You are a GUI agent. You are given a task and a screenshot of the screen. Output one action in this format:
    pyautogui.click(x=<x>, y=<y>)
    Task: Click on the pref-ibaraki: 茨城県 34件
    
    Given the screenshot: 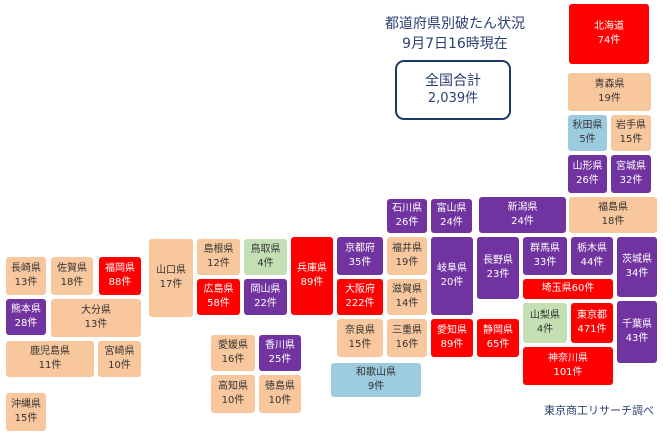 What is the action you would take?
    pyautogui.click(x=637, y=267)
    